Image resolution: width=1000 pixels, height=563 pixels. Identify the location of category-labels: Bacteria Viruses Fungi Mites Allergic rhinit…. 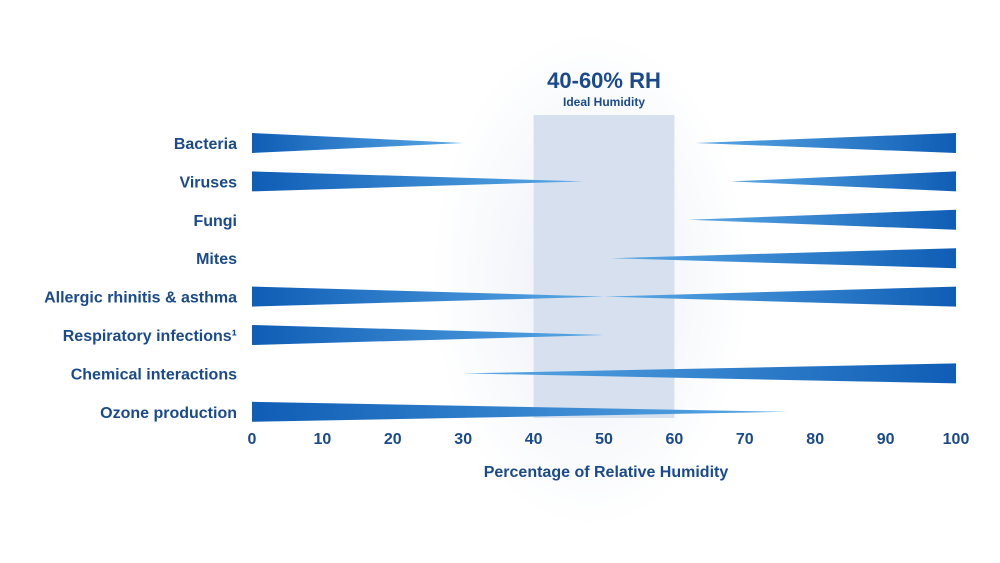
(140, 279).